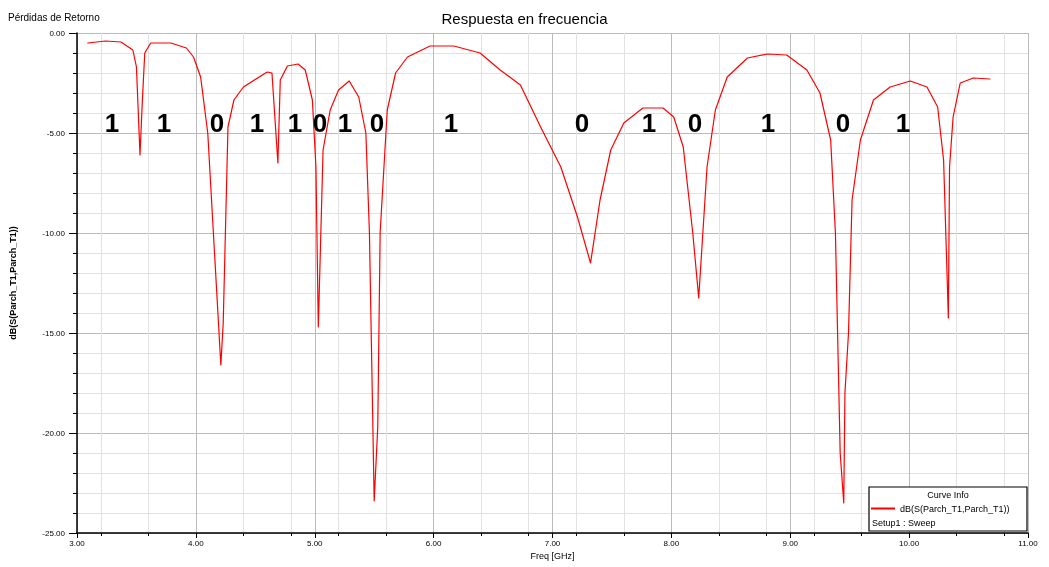 This screenshot has height=567, width=1049. I want to click on chart-title: Respuesta en frecuencia, so click(525, 18).